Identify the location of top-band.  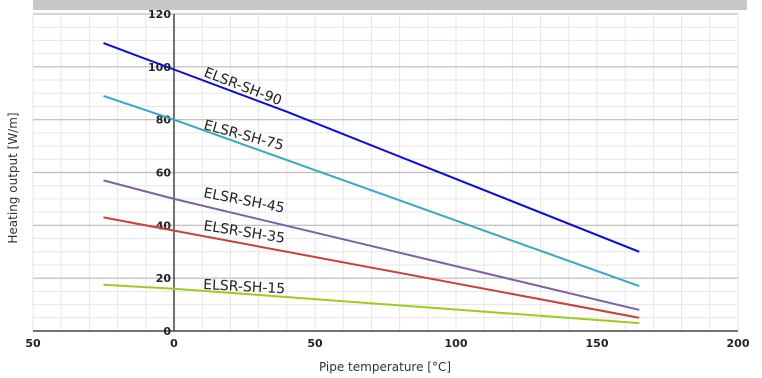
(390, 5).